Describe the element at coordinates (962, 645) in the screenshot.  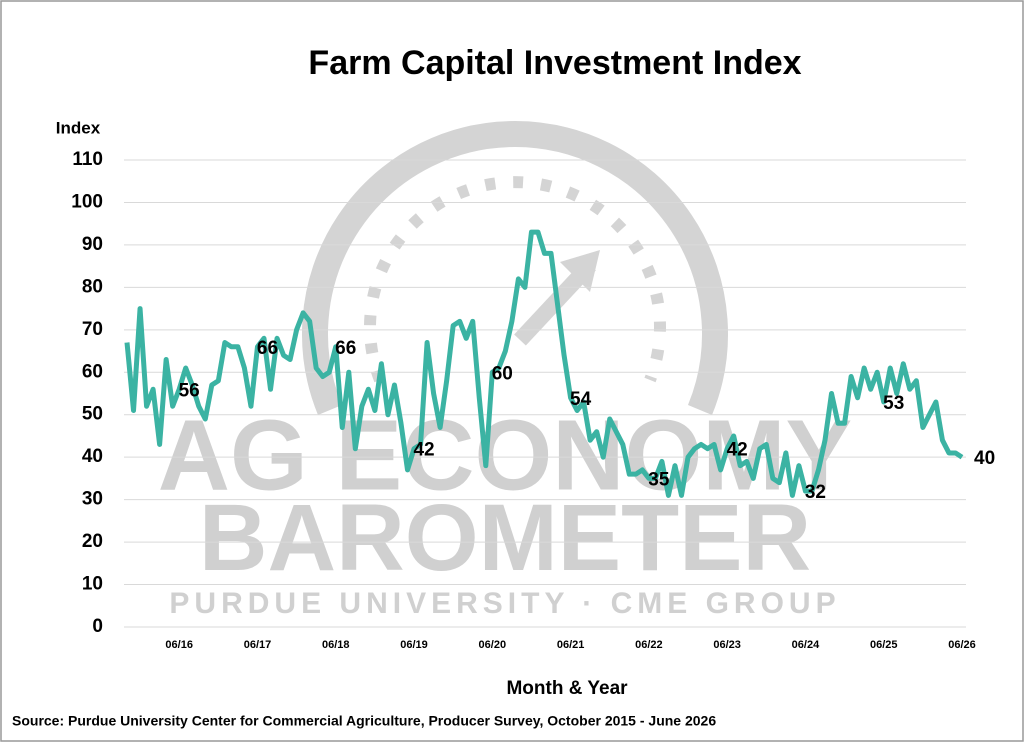
I see `x-tick-label: 06/26` at that location.